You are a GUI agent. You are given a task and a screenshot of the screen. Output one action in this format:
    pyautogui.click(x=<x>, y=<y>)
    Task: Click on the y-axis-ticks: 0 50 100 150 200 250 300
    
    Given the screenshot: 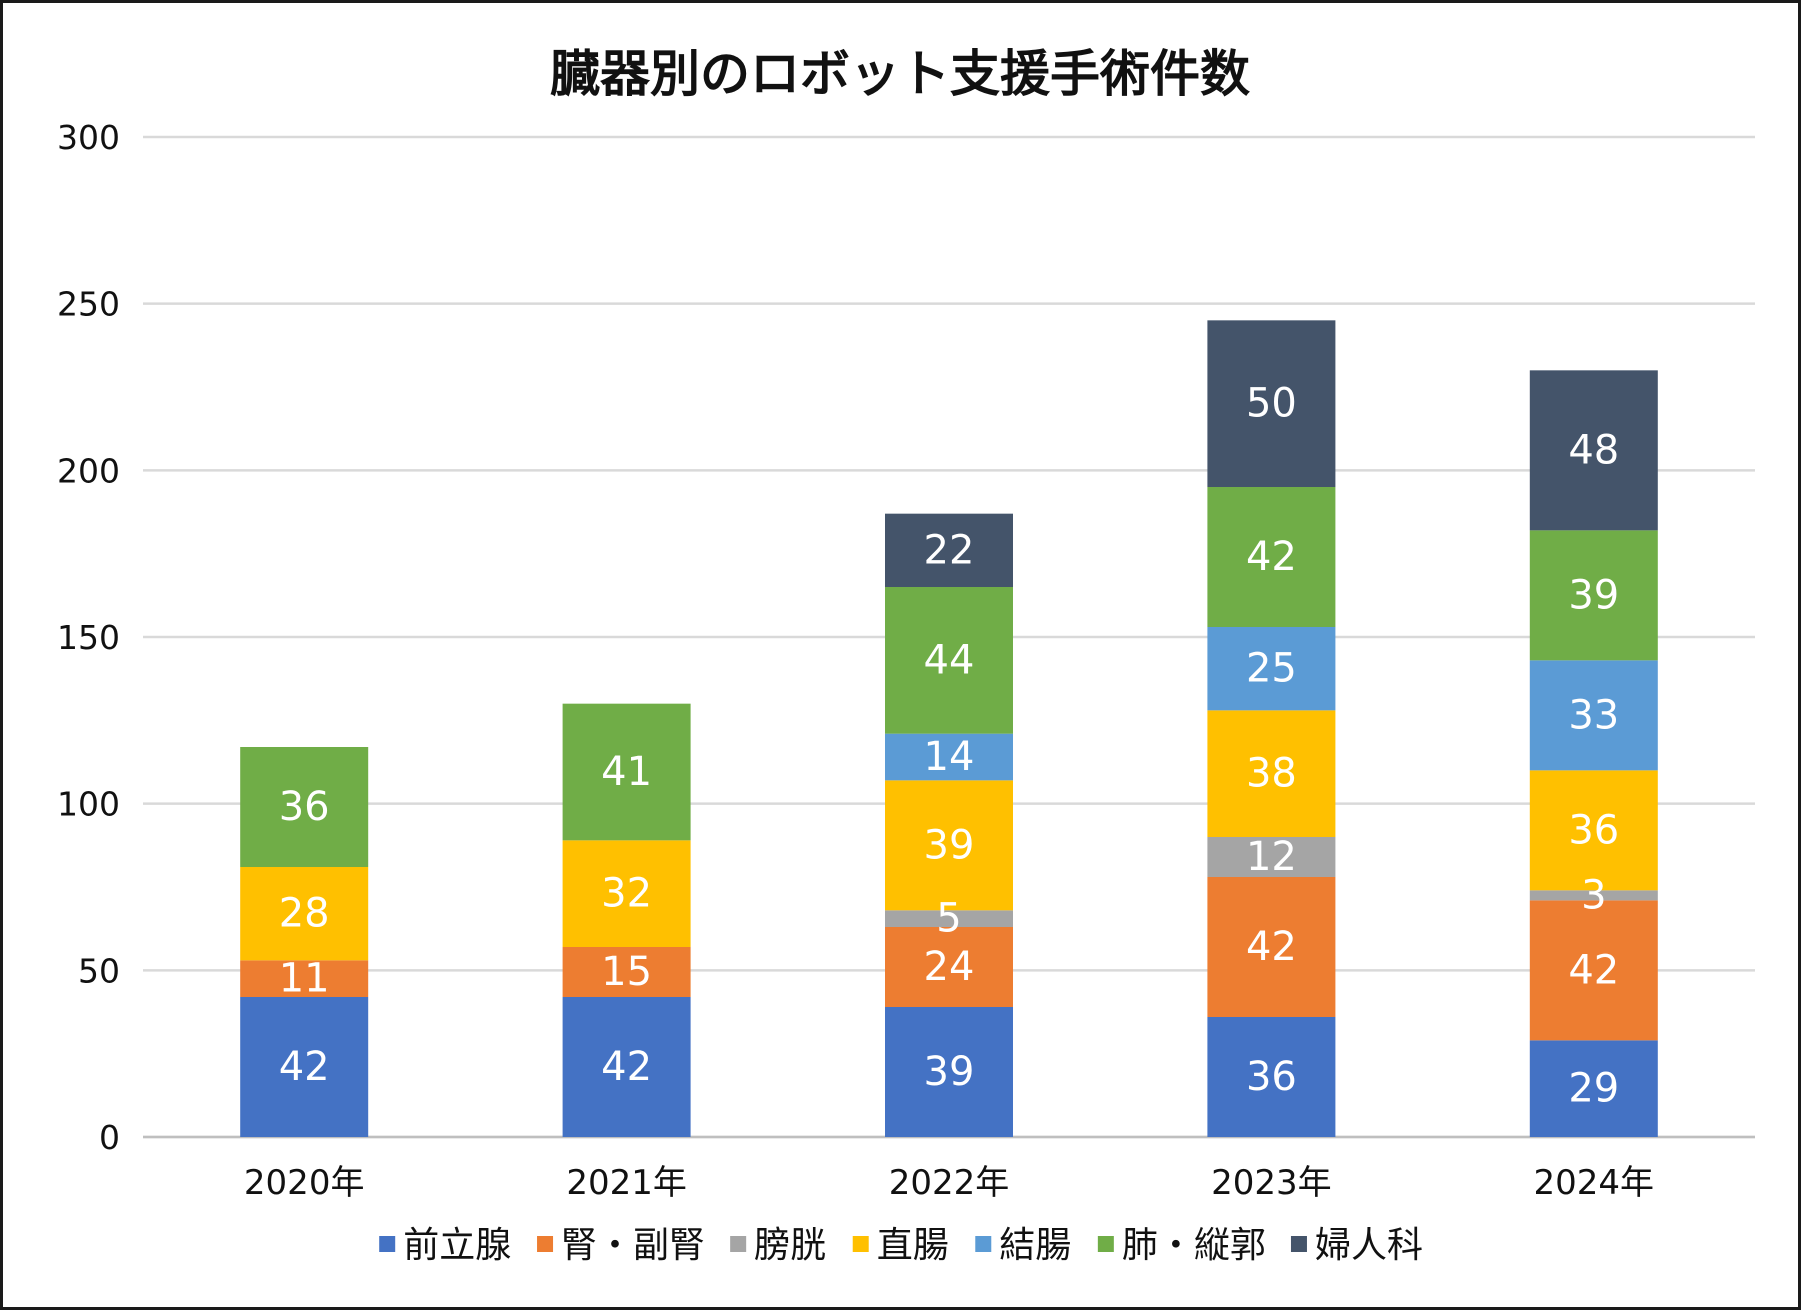 What is the action you would take?
    pyautogui.click(x=88, y=637)
    